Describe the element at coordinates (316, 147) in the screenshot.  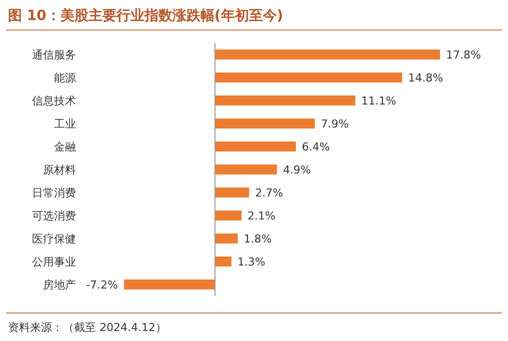
I see `data-label: 6.4%` at that location.